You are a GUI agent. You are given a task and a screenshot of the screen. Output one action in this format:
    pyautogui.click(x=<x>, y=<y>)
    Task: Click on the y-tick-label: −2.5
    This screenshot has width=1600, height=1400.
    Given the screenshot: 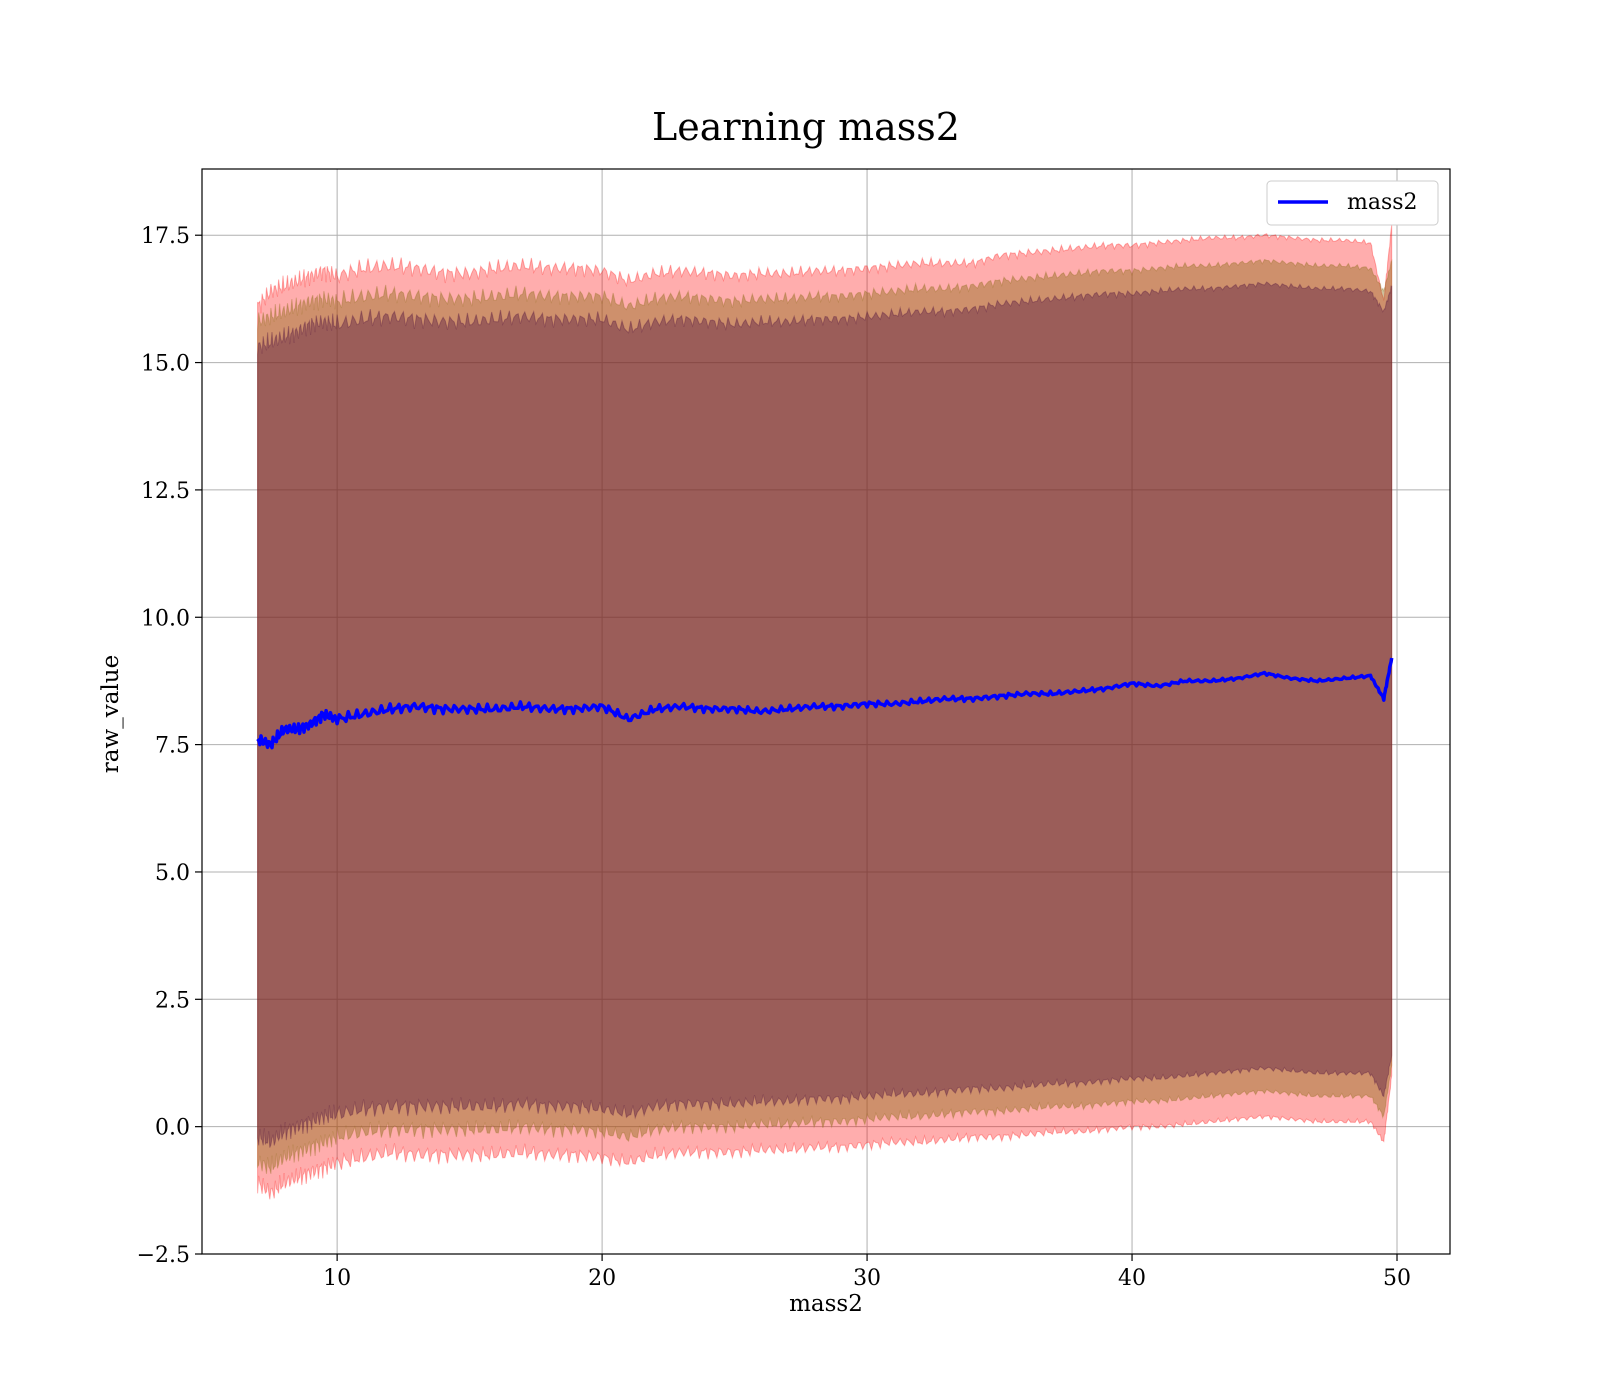 What is the action you would take?
    pyautogui.click(x=163, y=1255)
    